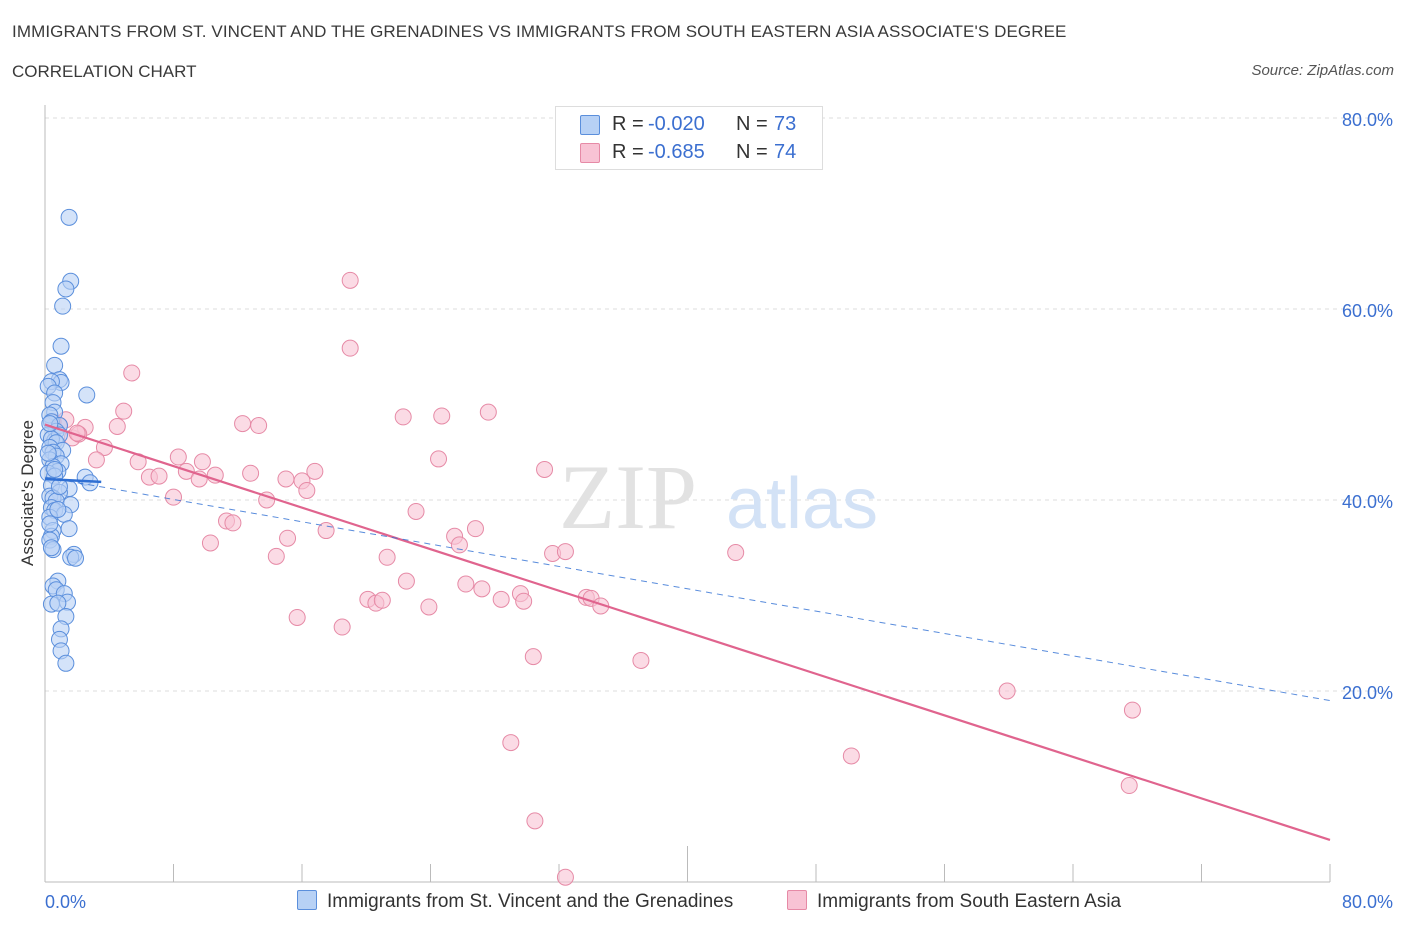 Image resolution: width=1406 pixels, height=930 pixels. What do you see at coordinates (802, 504) in the screenshot?
I see `watermark-atlas: atlas` at bounding box center [802, 504].